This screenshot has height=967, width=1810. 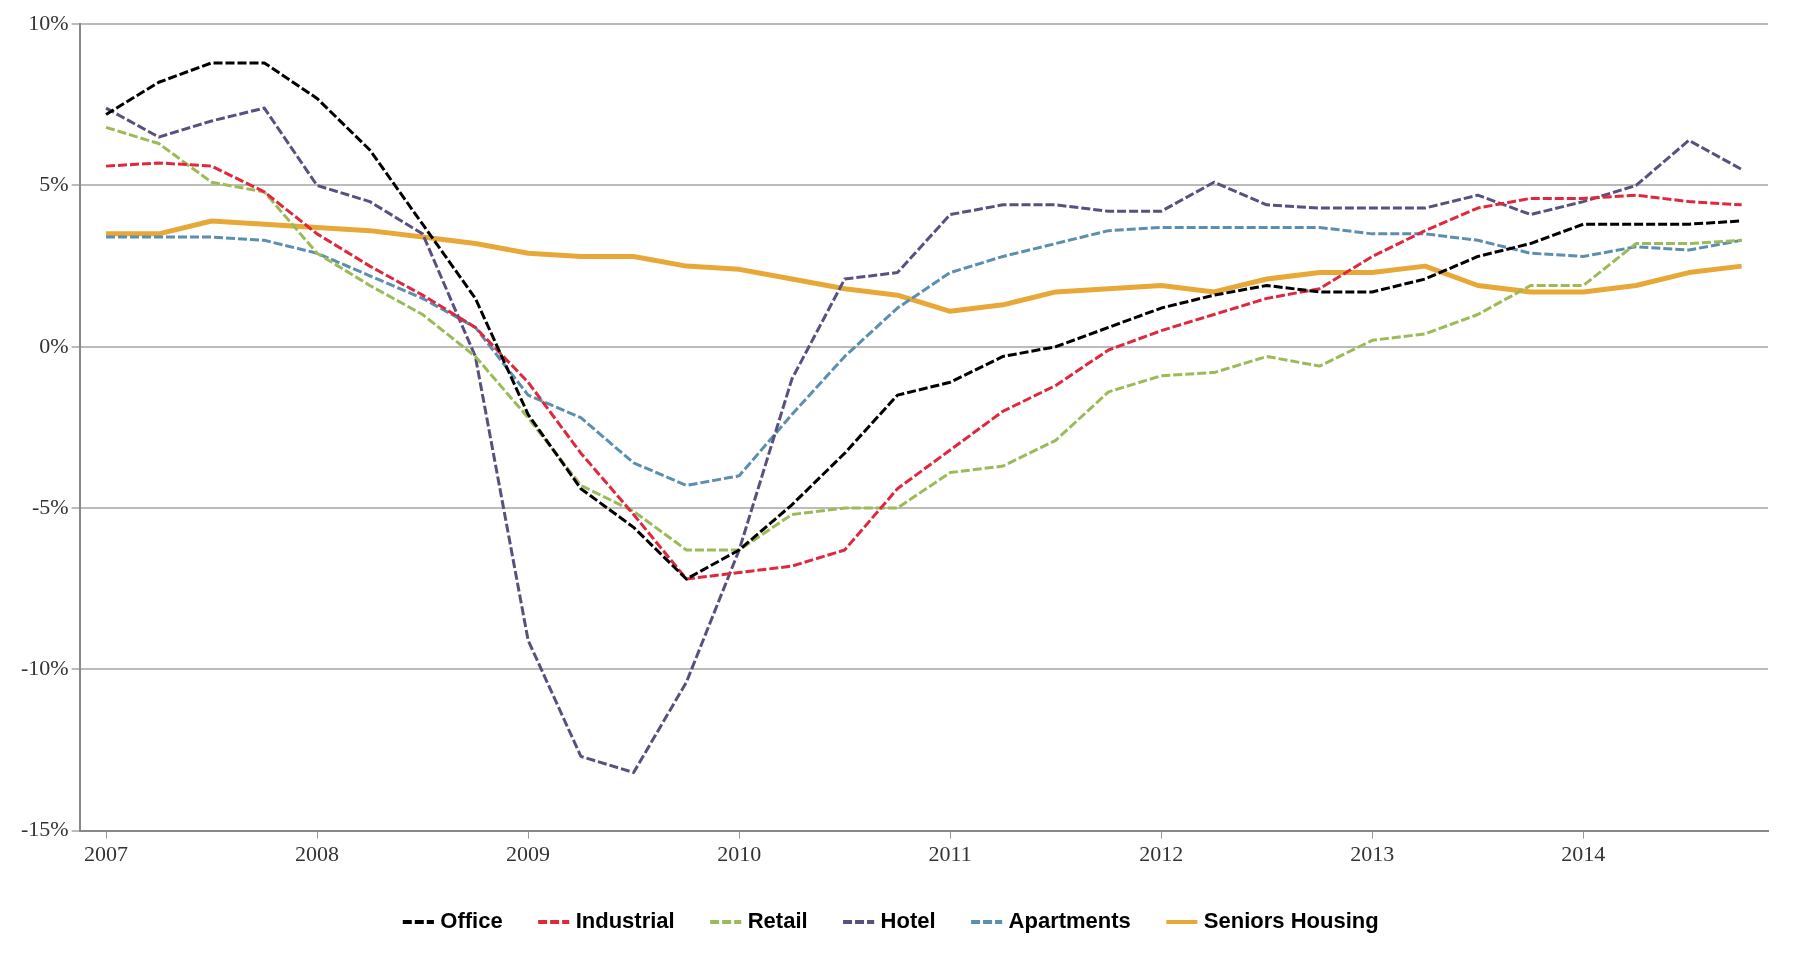 I want to click on legend-label: Industrial, so click(x=625, y=921).